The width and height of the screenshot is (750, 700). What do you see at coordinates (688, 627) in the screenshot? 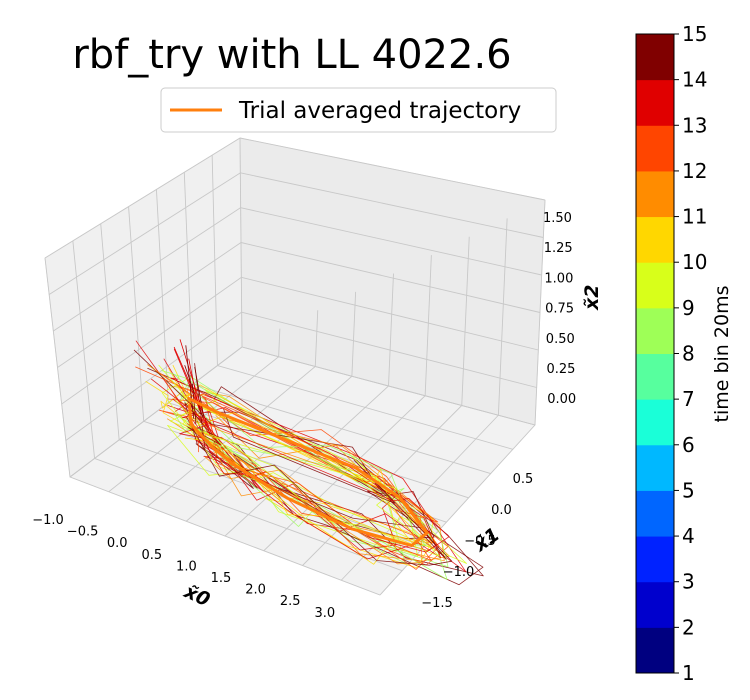
I see `colorbar-tick-label: 2` at bounding box center [688, 627].